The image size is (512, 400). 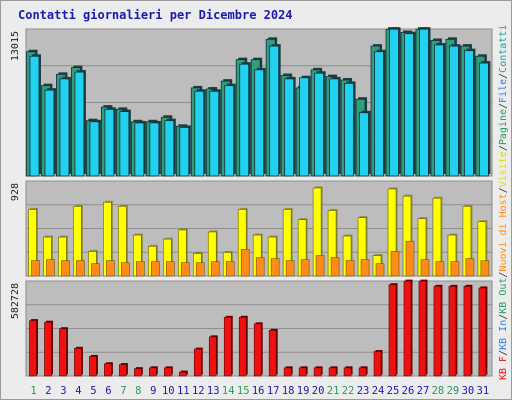 I want to click on legend-entry-kb-out: KB Out, so click(x=503, y=296).